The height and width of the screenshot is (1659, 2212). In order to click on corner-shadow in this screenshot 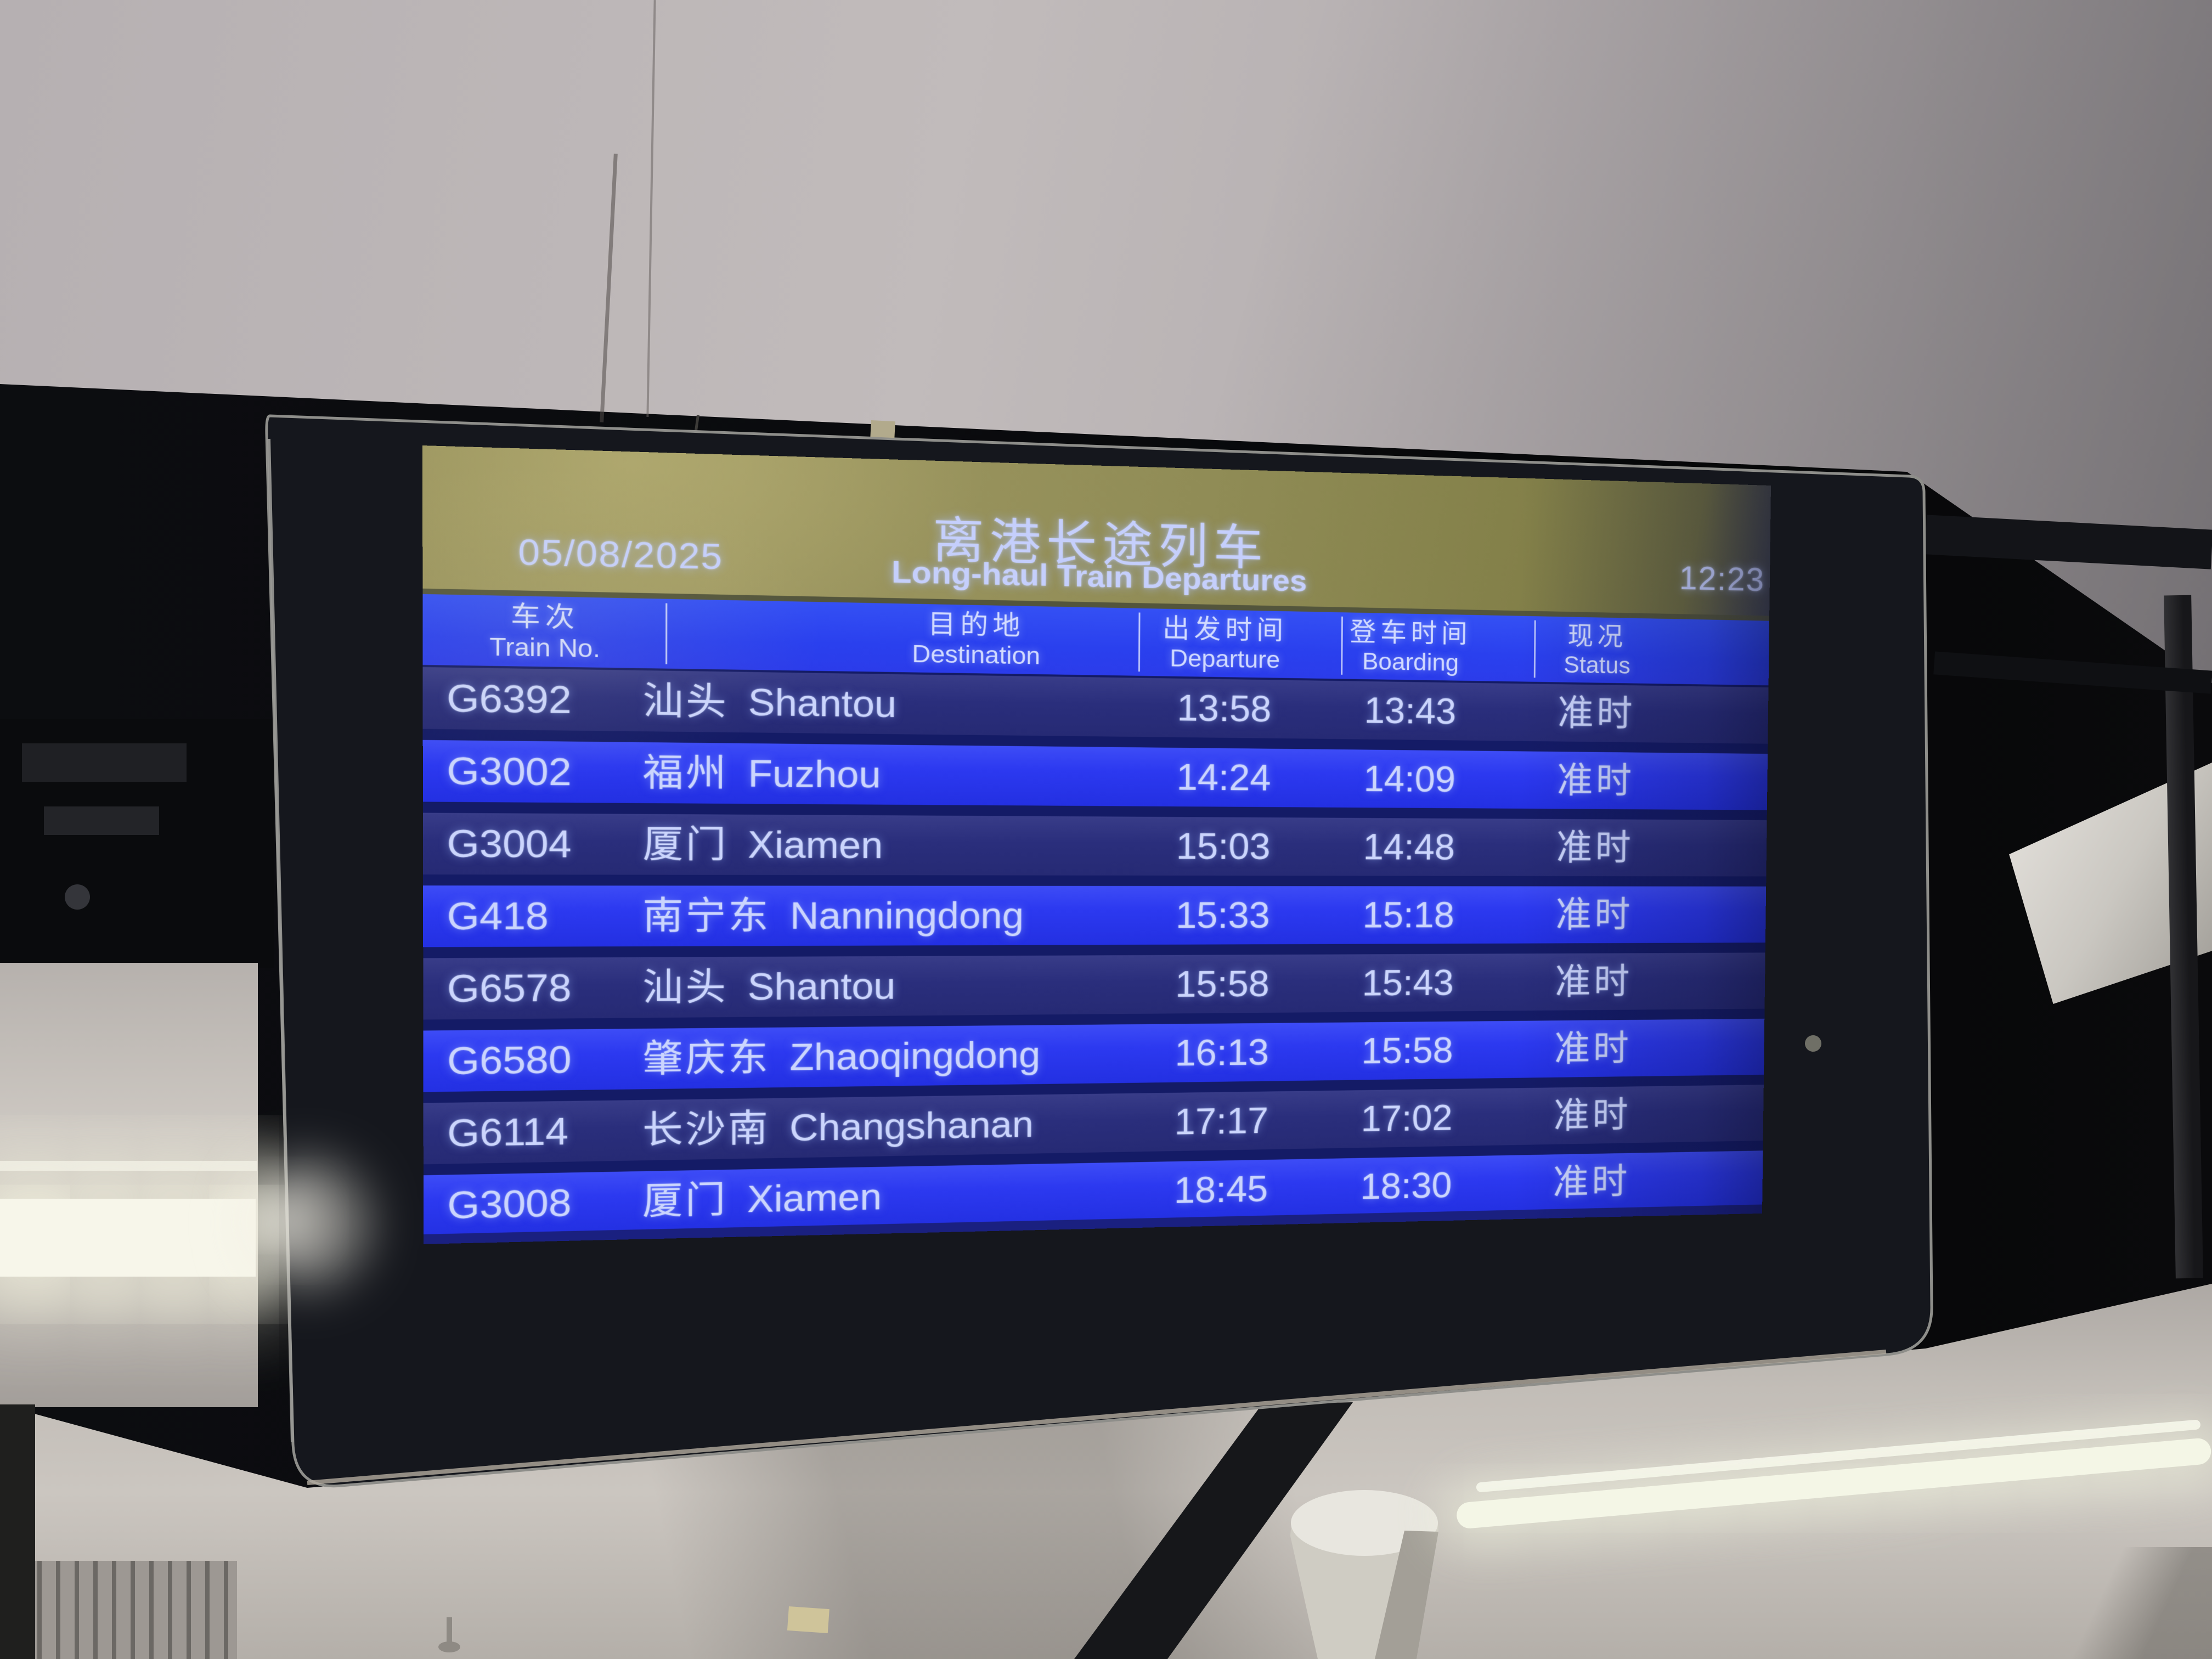, I will do `click(2121, 1603)`.